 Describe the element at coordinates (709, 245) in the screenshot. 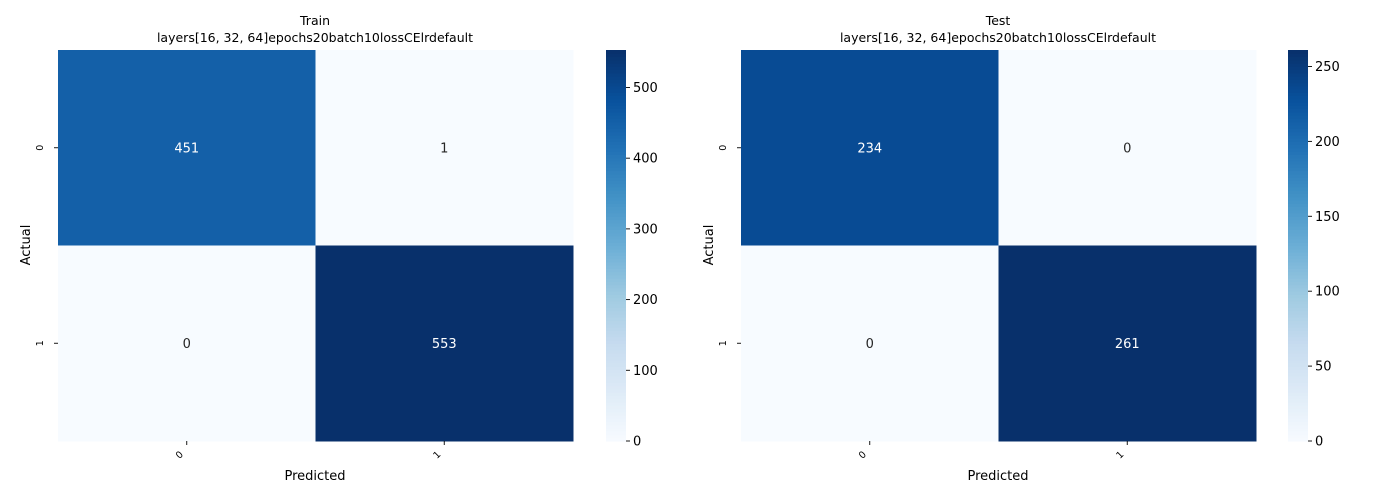

I see `test-y-axis-label: Actual` at that location.